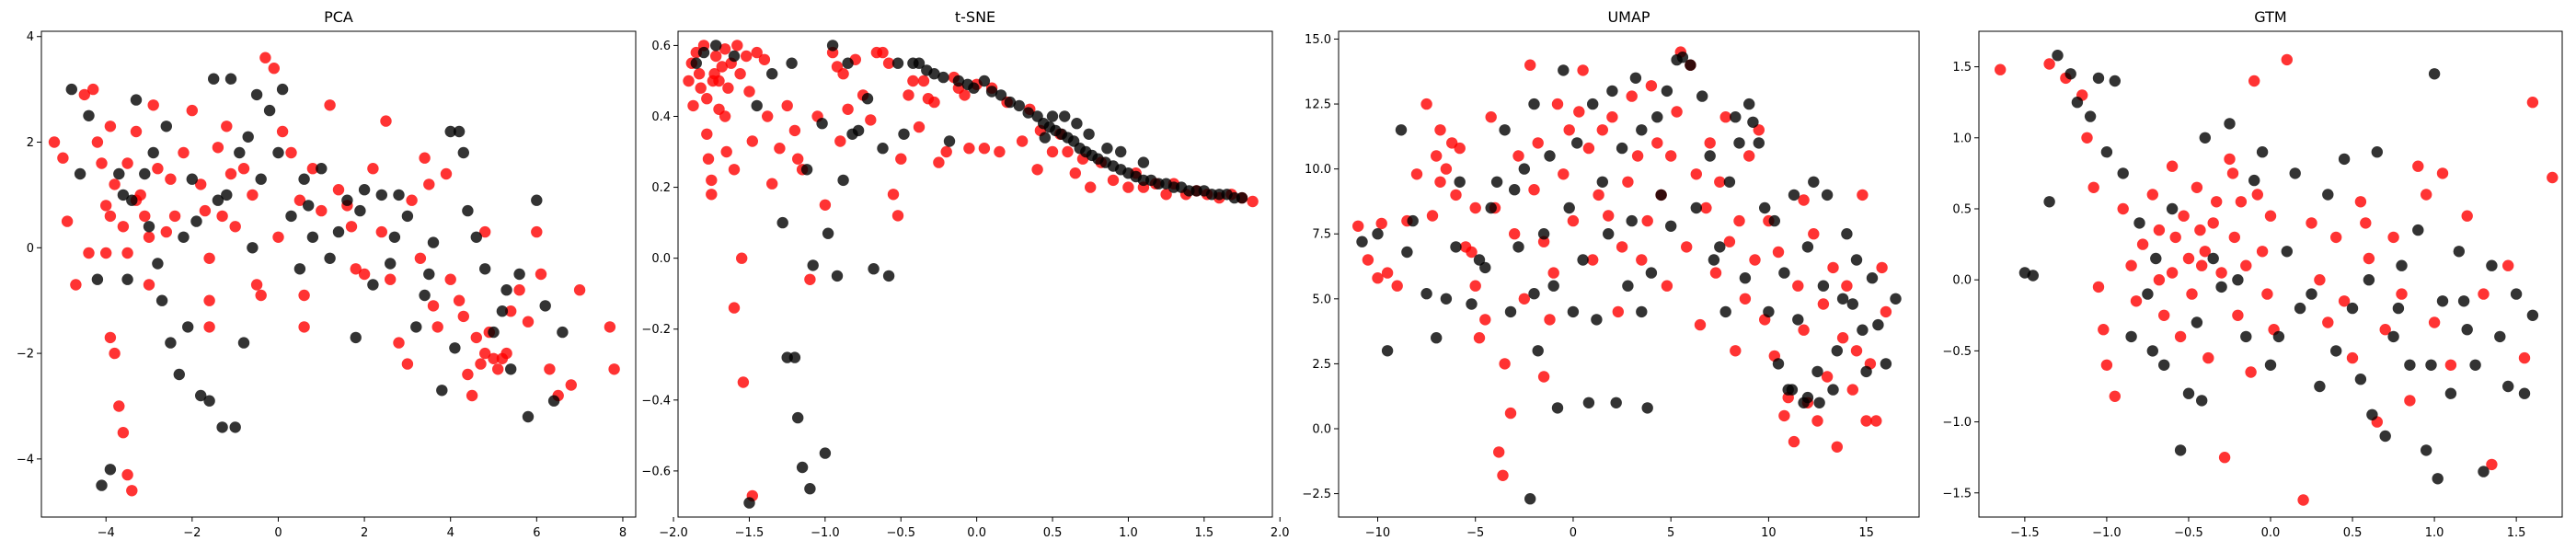  What do you see at coordinates (338, 17) in the screenshot?
I see `chart-title: PCA` at bounding box center [338, 17].